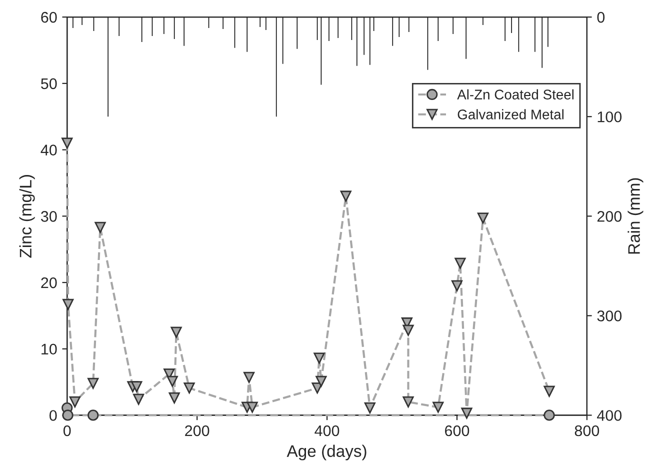 The height and width of the screenshot is (474, 658). I want to click on x-tick-label: 600, so click(457, 430).